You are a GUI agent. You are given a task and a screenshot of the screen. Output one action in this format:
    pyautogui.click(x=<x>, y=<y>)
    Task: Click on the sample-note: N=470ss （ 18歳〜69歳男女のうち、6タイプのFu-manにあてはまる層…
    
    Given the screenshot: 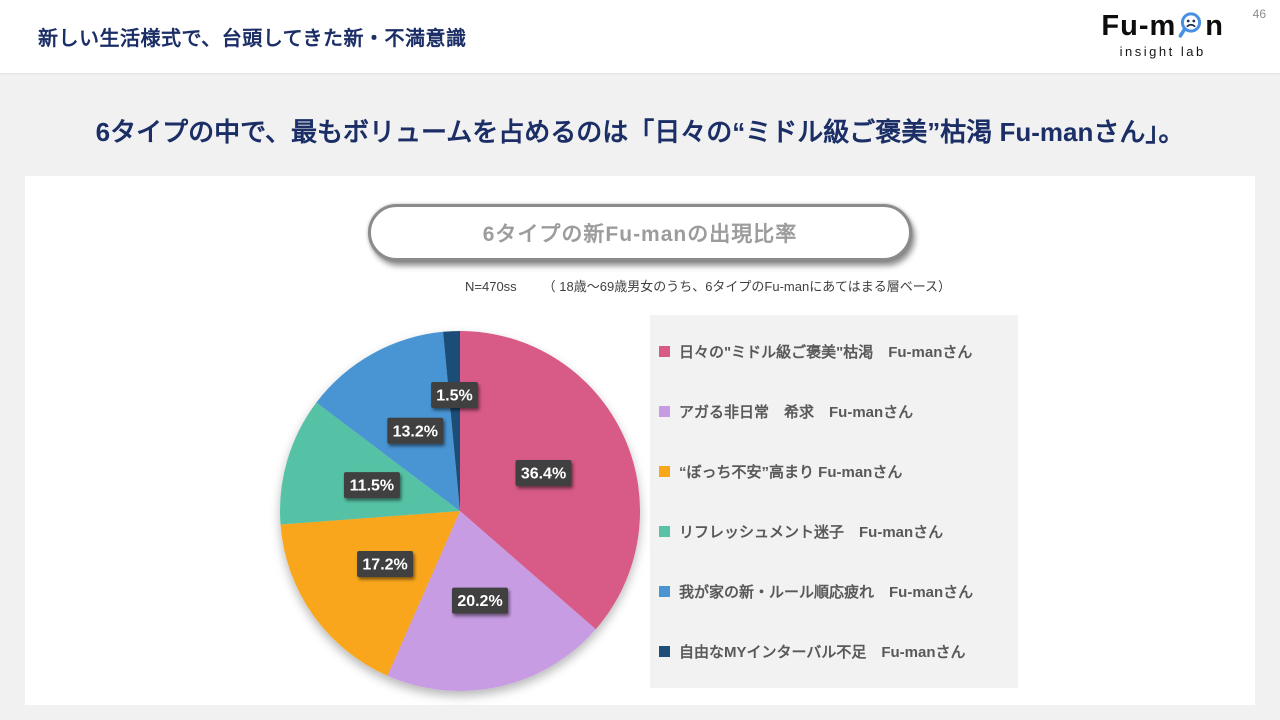 What is the action you would take?
    pyautogui.click(x=708, y=285)
    